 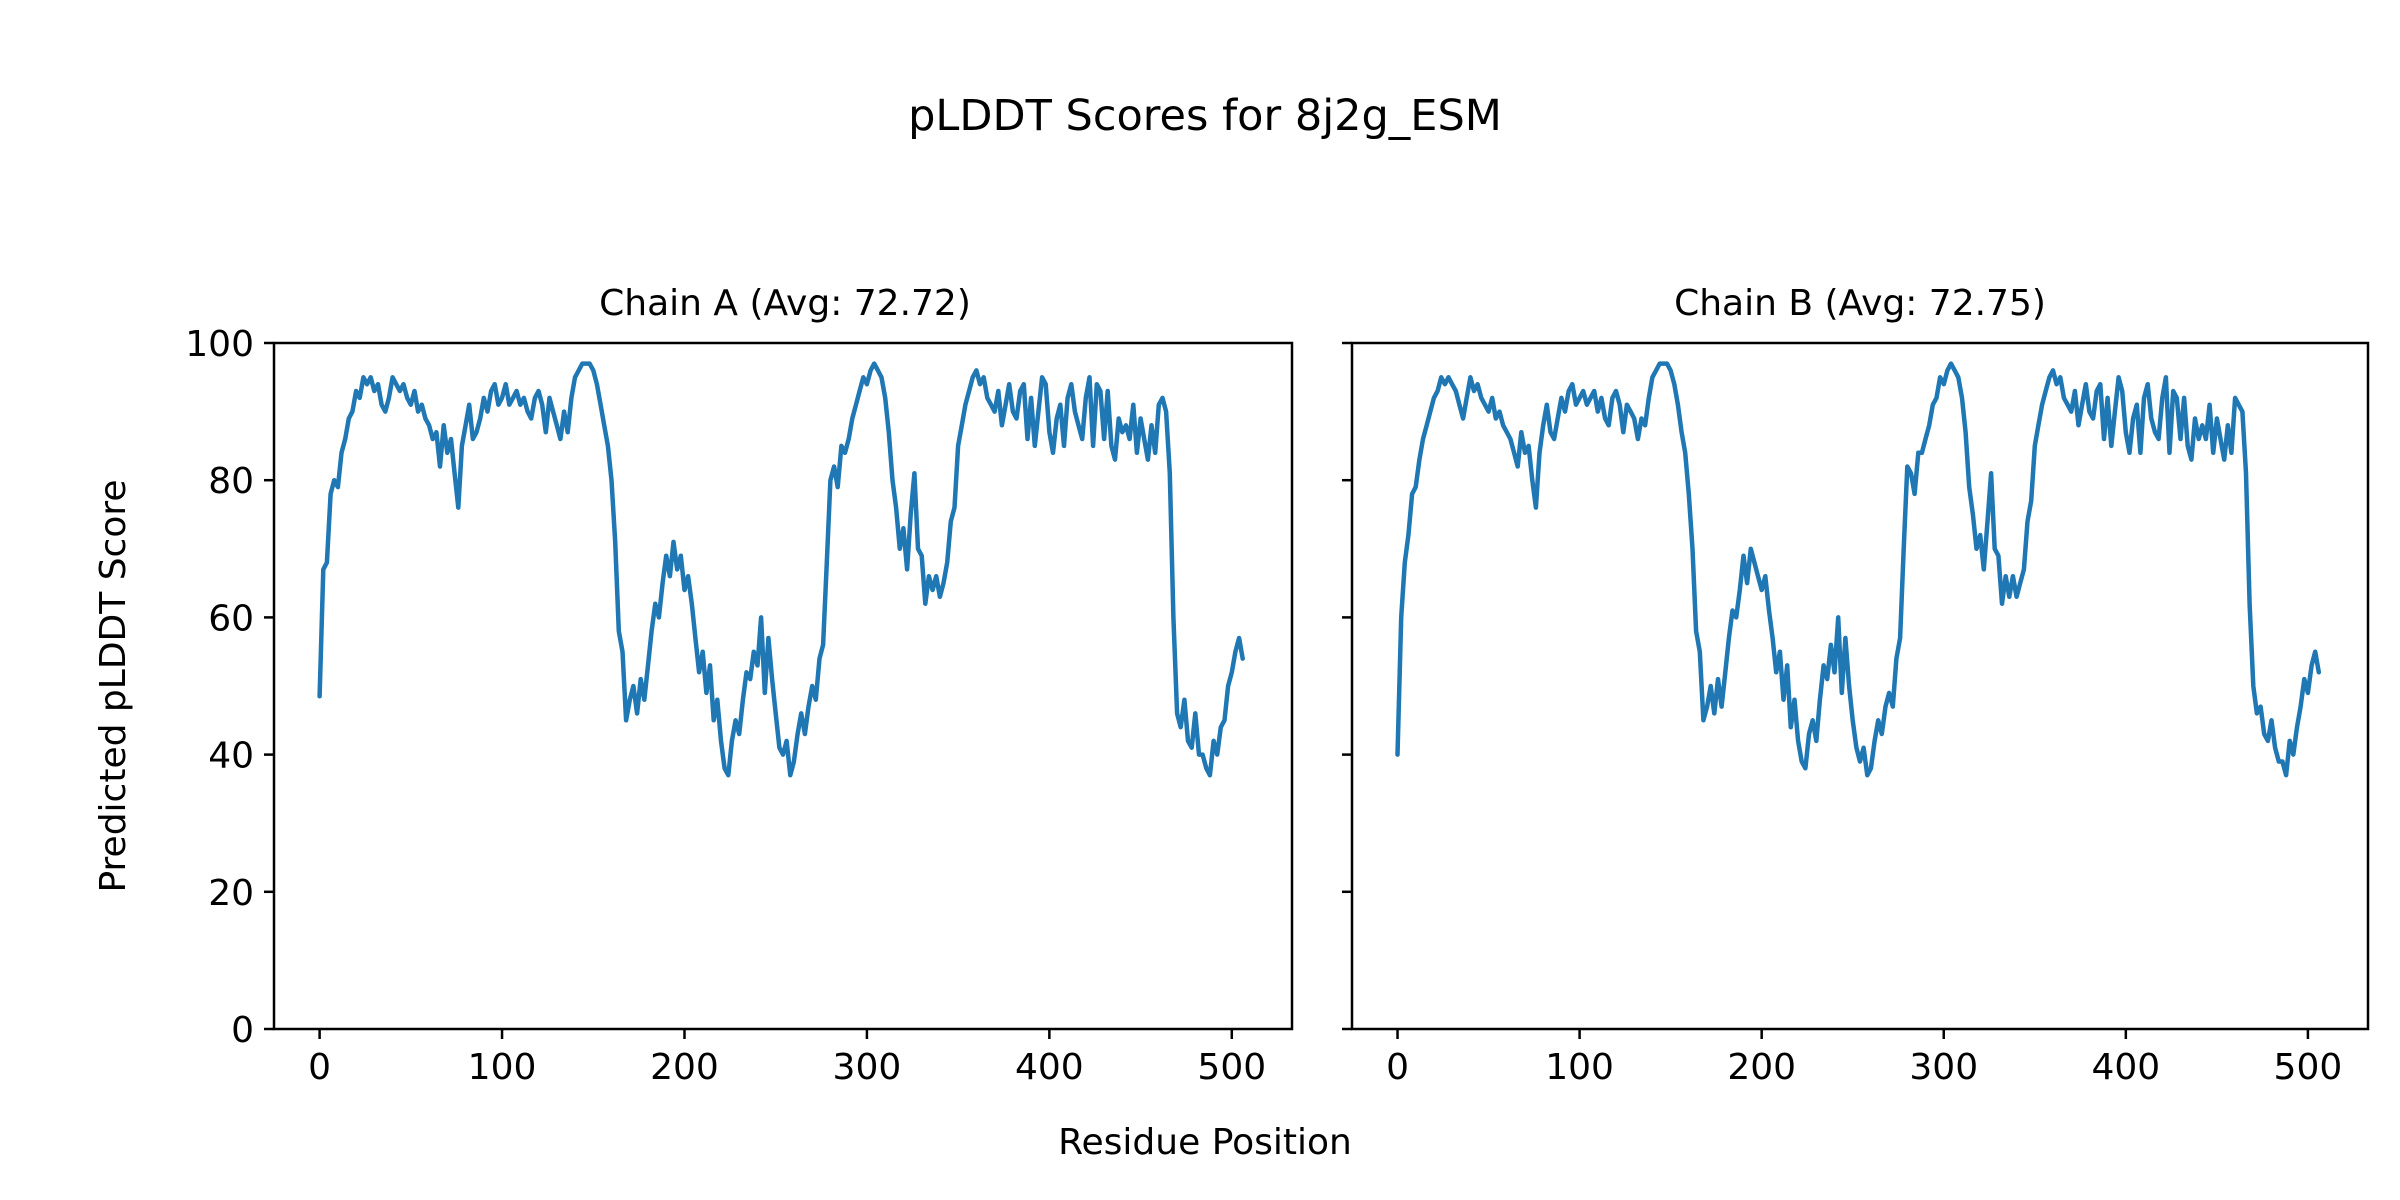 I want to click on panel-title-chain-a: Chain A (Avg: 72.72), so click(x=785, y=303).